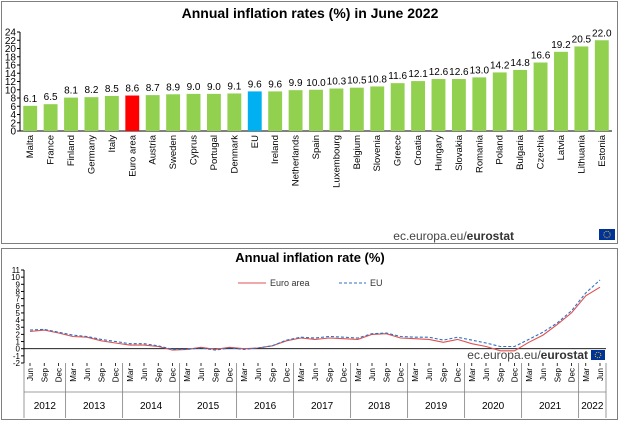  I want to click on line-y-tick-label: 8, so click(18, 291).